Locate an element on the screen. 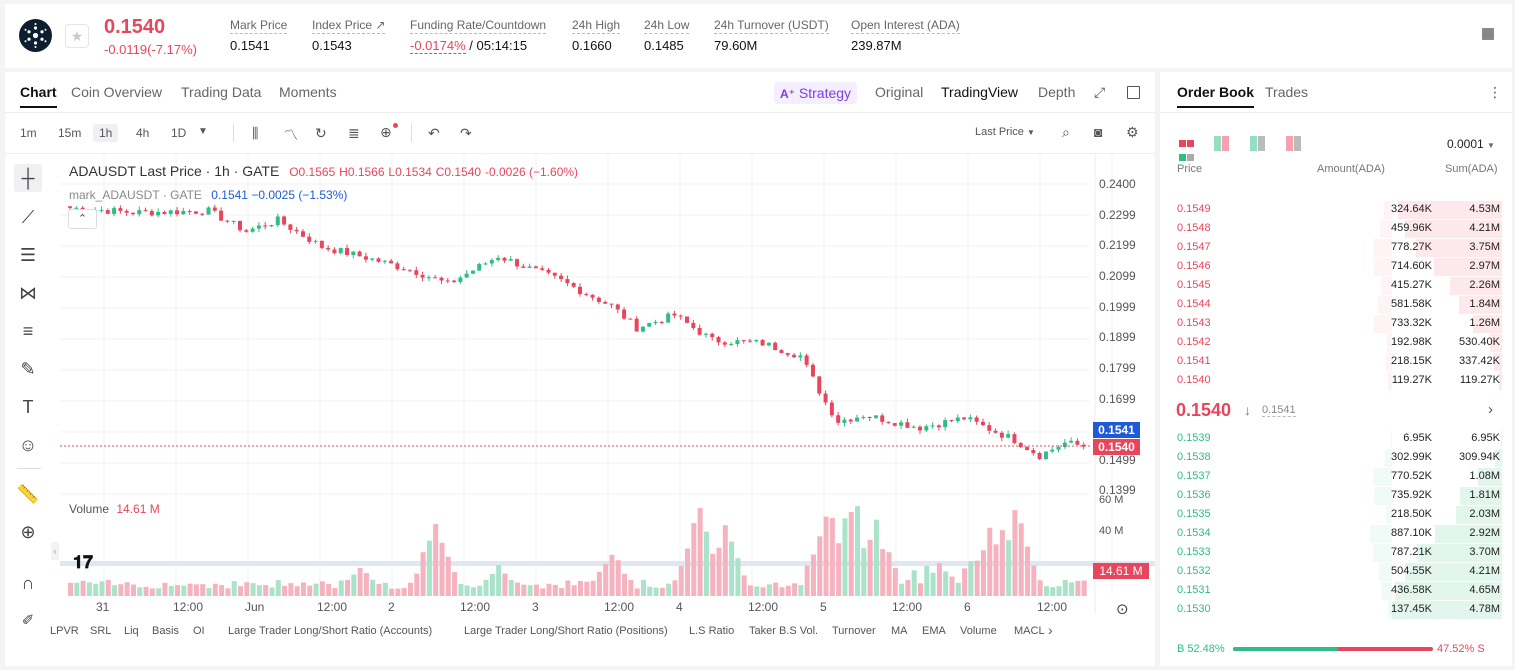 Image resolution: width=1515 pixels, height=670 pixels. candle-type-icon: ⫼ is located at coordinates (255, 133).